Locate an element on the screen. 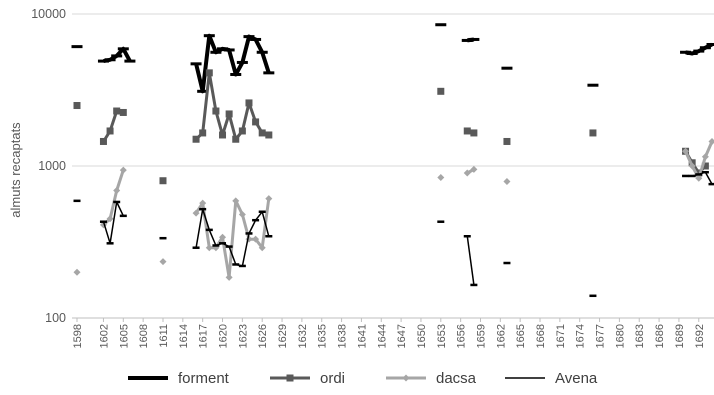 The width and height of the screenshot is (714, 395). x-tick-label: 1668 is located at coordinates (541, 336).